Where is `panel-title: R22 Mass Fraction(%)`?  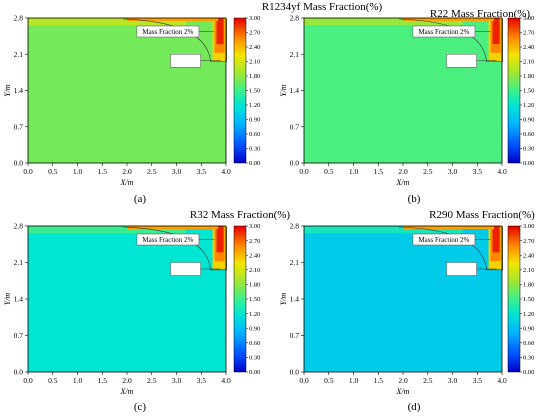 panel-title: R22 Mass Fraction(%) is located at coordinates (480, 14).